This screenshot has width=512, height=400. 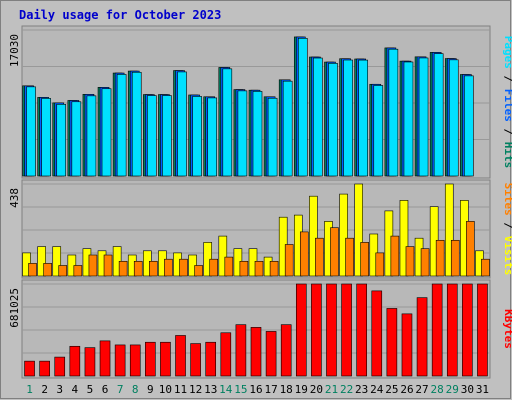 I want to click on legend-text-0: KBytes, so click(x=507, y=329).